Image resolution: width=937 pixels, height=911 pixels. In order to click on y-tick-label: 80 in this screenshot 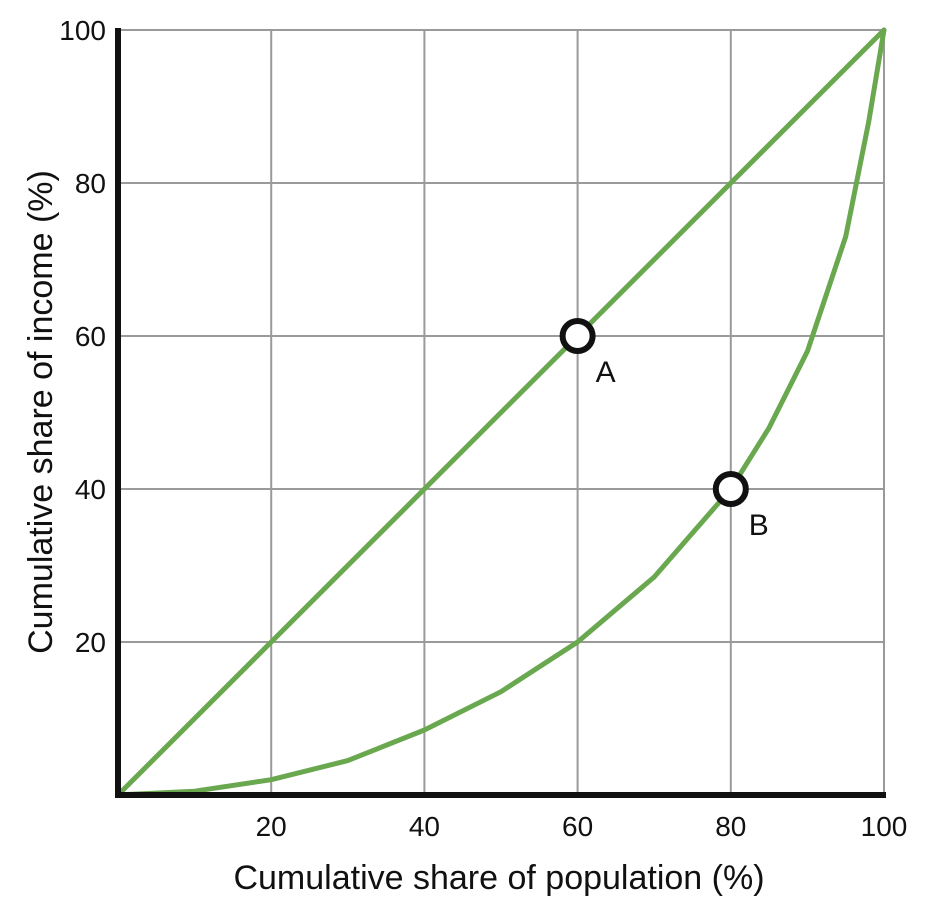, I will do `click(90, 183)`.